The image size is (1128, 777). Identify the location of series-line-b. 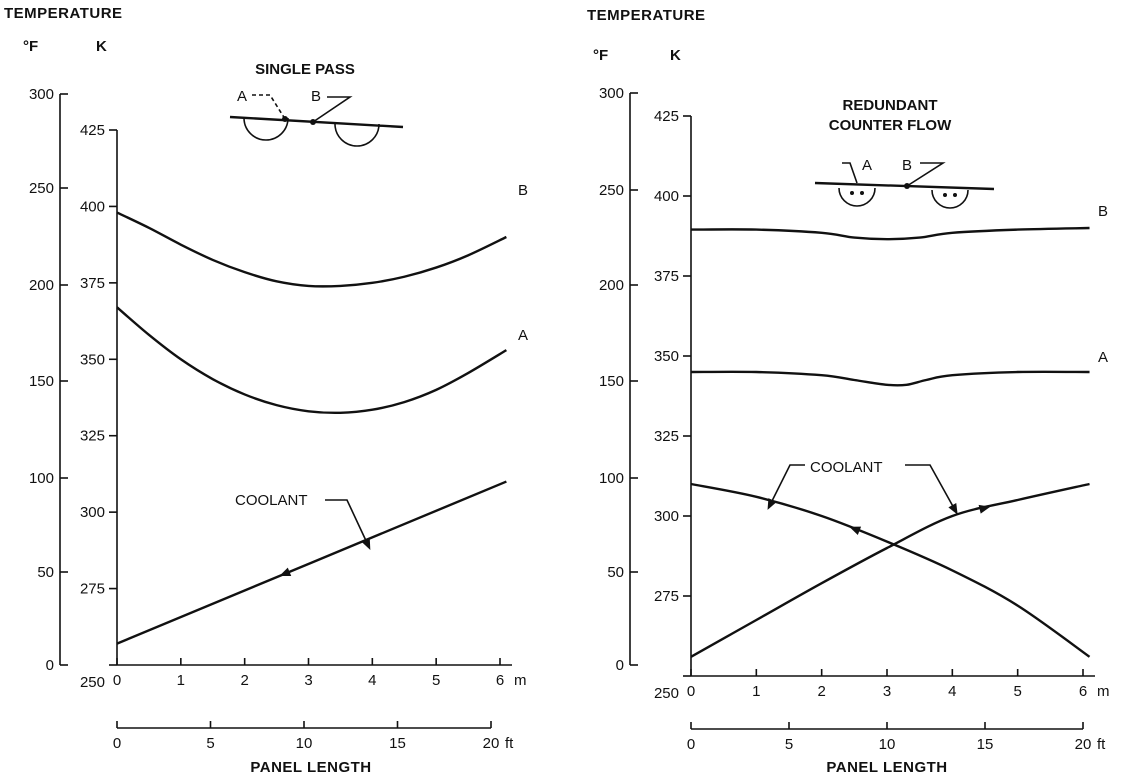
(311, 249).